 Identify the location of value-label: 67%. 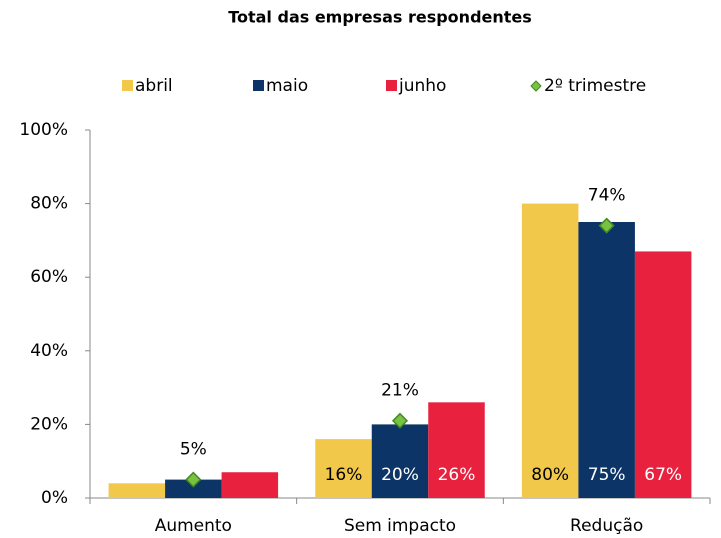
(663, 475).